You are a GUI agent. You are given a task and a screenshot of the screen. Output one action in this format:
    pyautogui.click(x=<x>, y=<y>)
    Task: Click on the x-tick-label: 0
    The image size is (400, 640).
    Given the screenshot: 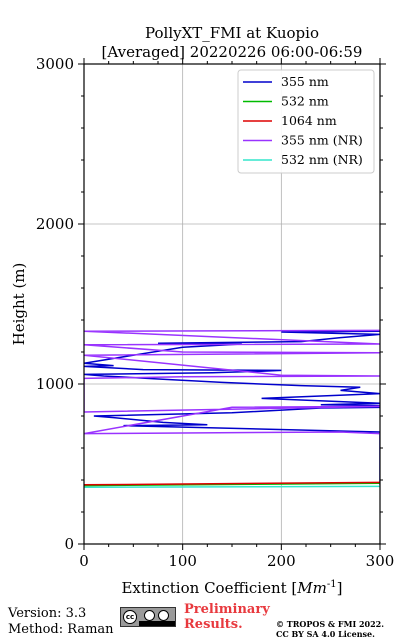 What is the action you would take?
    pyautogui.click(x=84, y=561)
    